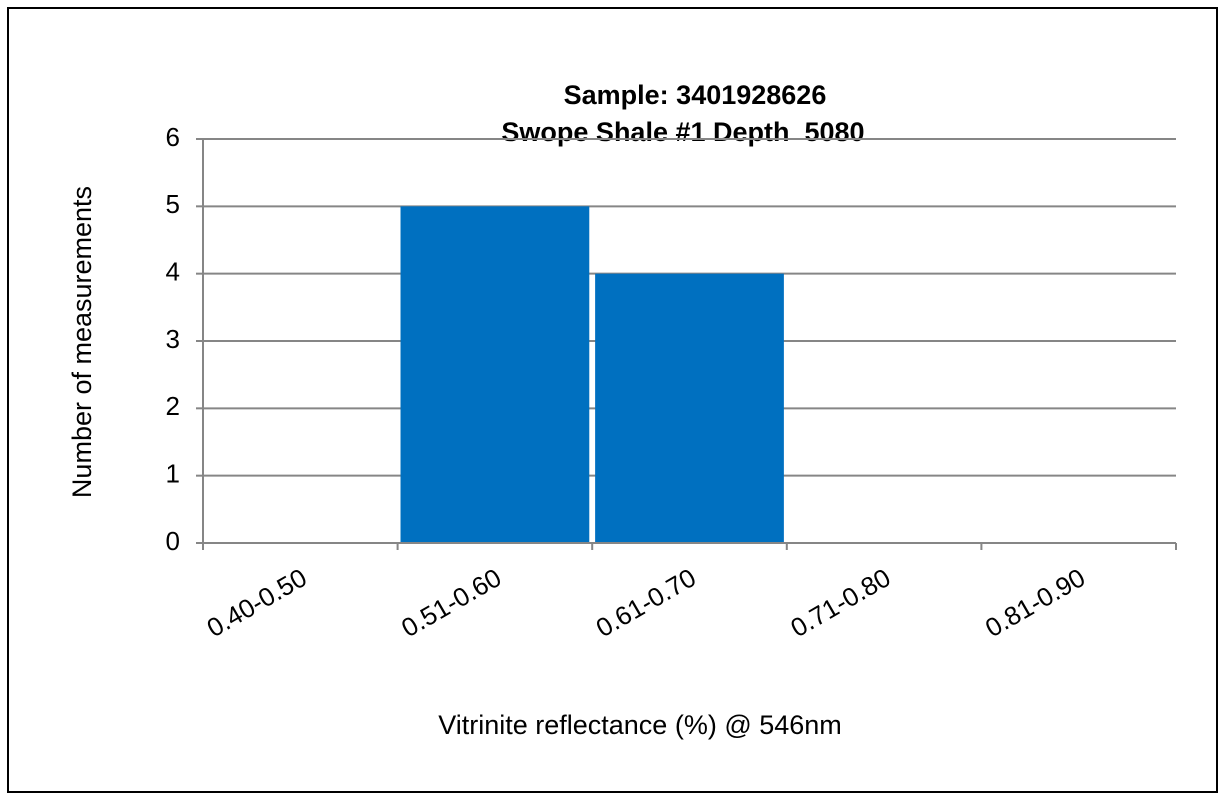  What do you see at coordinates (173, 137) in the screenshot?
I see `y-tick-label: 6` at bounding box center [173, 137].